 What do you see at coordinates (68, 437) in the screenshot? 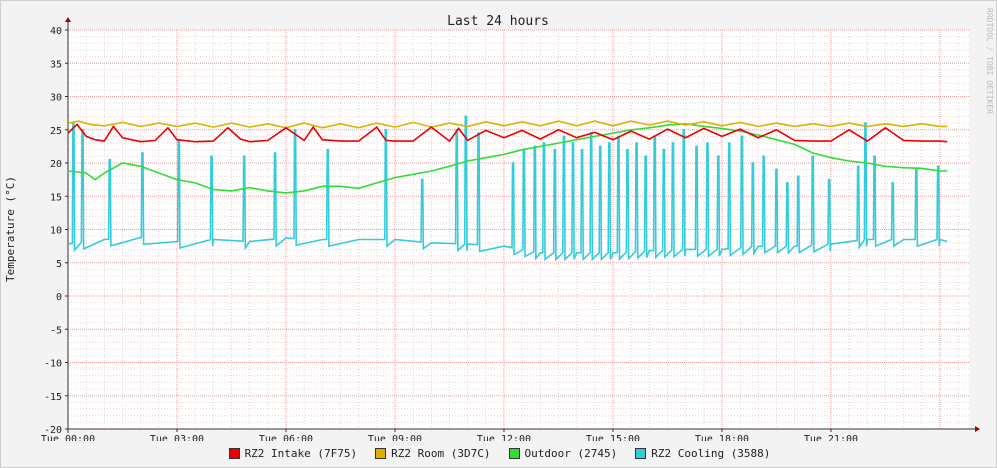
I see `x-tick-label: Tue 00:00` at bounding box center [68, 437].